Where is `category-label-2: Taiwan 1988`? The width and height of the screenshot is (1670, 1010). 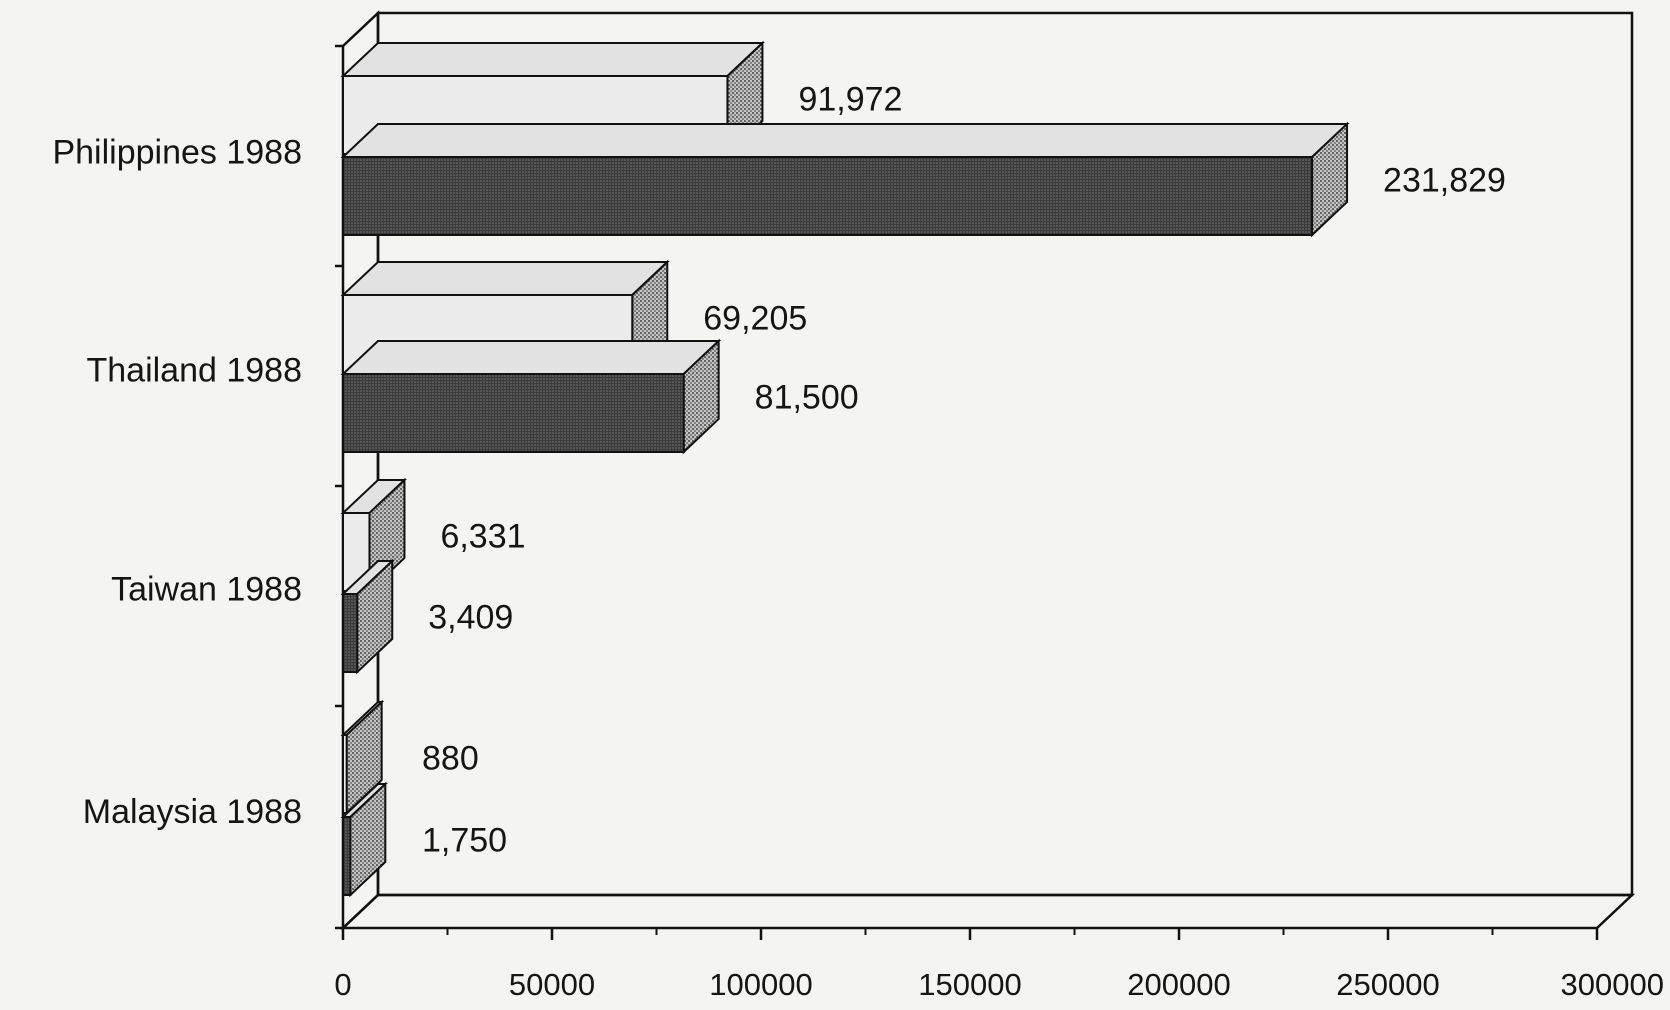 category-label-2: Taiwan 1988 is located at coordinates (206, 590).